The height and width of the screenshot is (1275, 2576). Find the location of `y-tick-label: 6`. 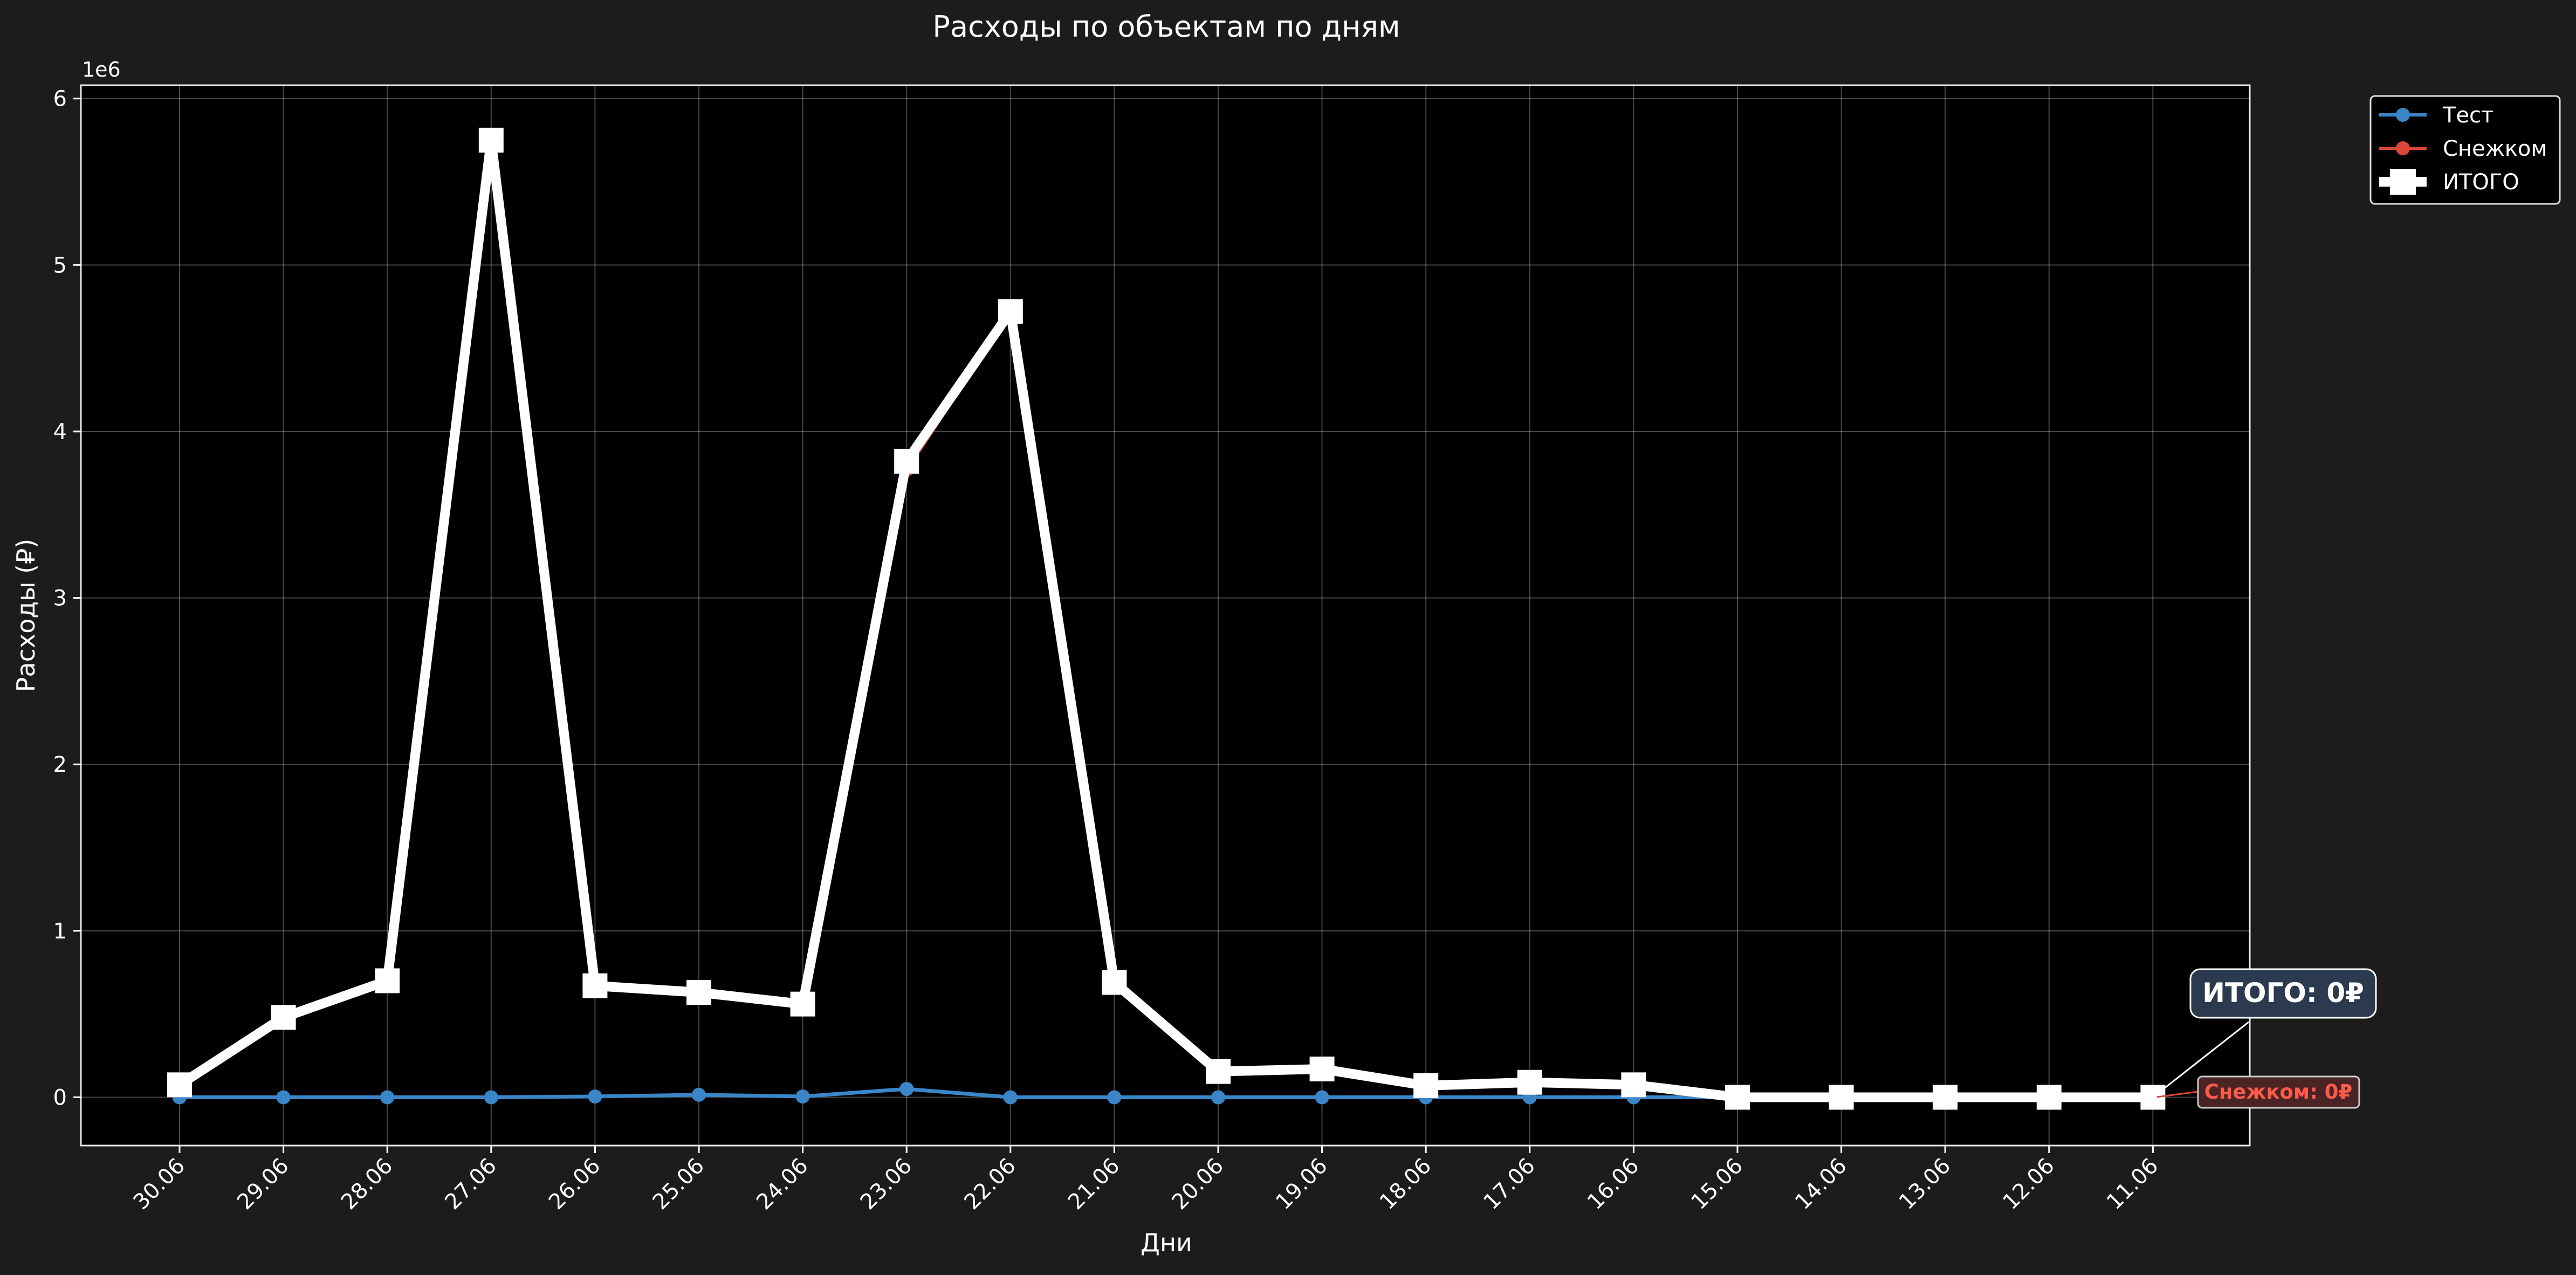

y-tick-label: 6 is located at coordinates (60, 99).